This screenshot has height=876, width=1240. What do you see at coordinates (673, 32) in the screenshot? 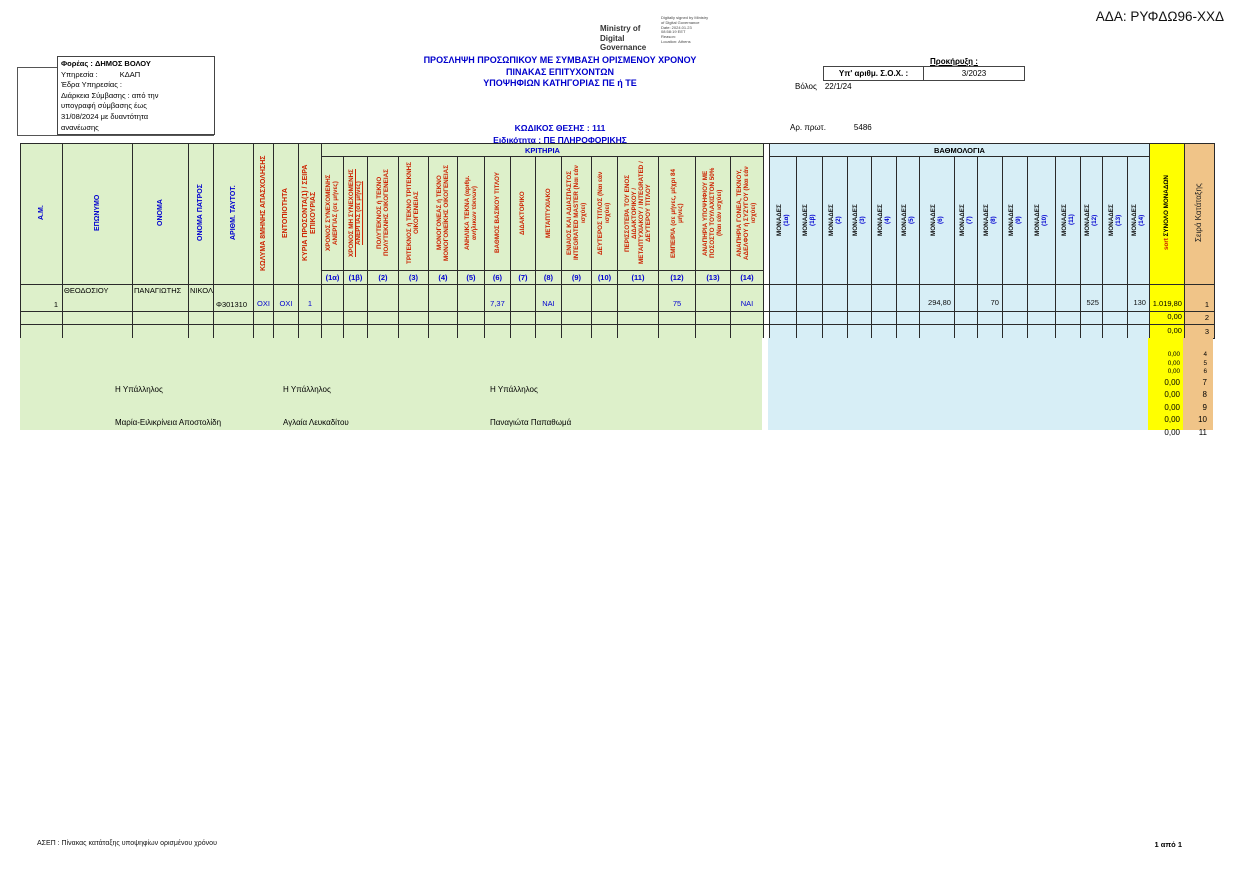
I see `digsig-line: 08:58:19 EET` at bounding box center [673, 32].